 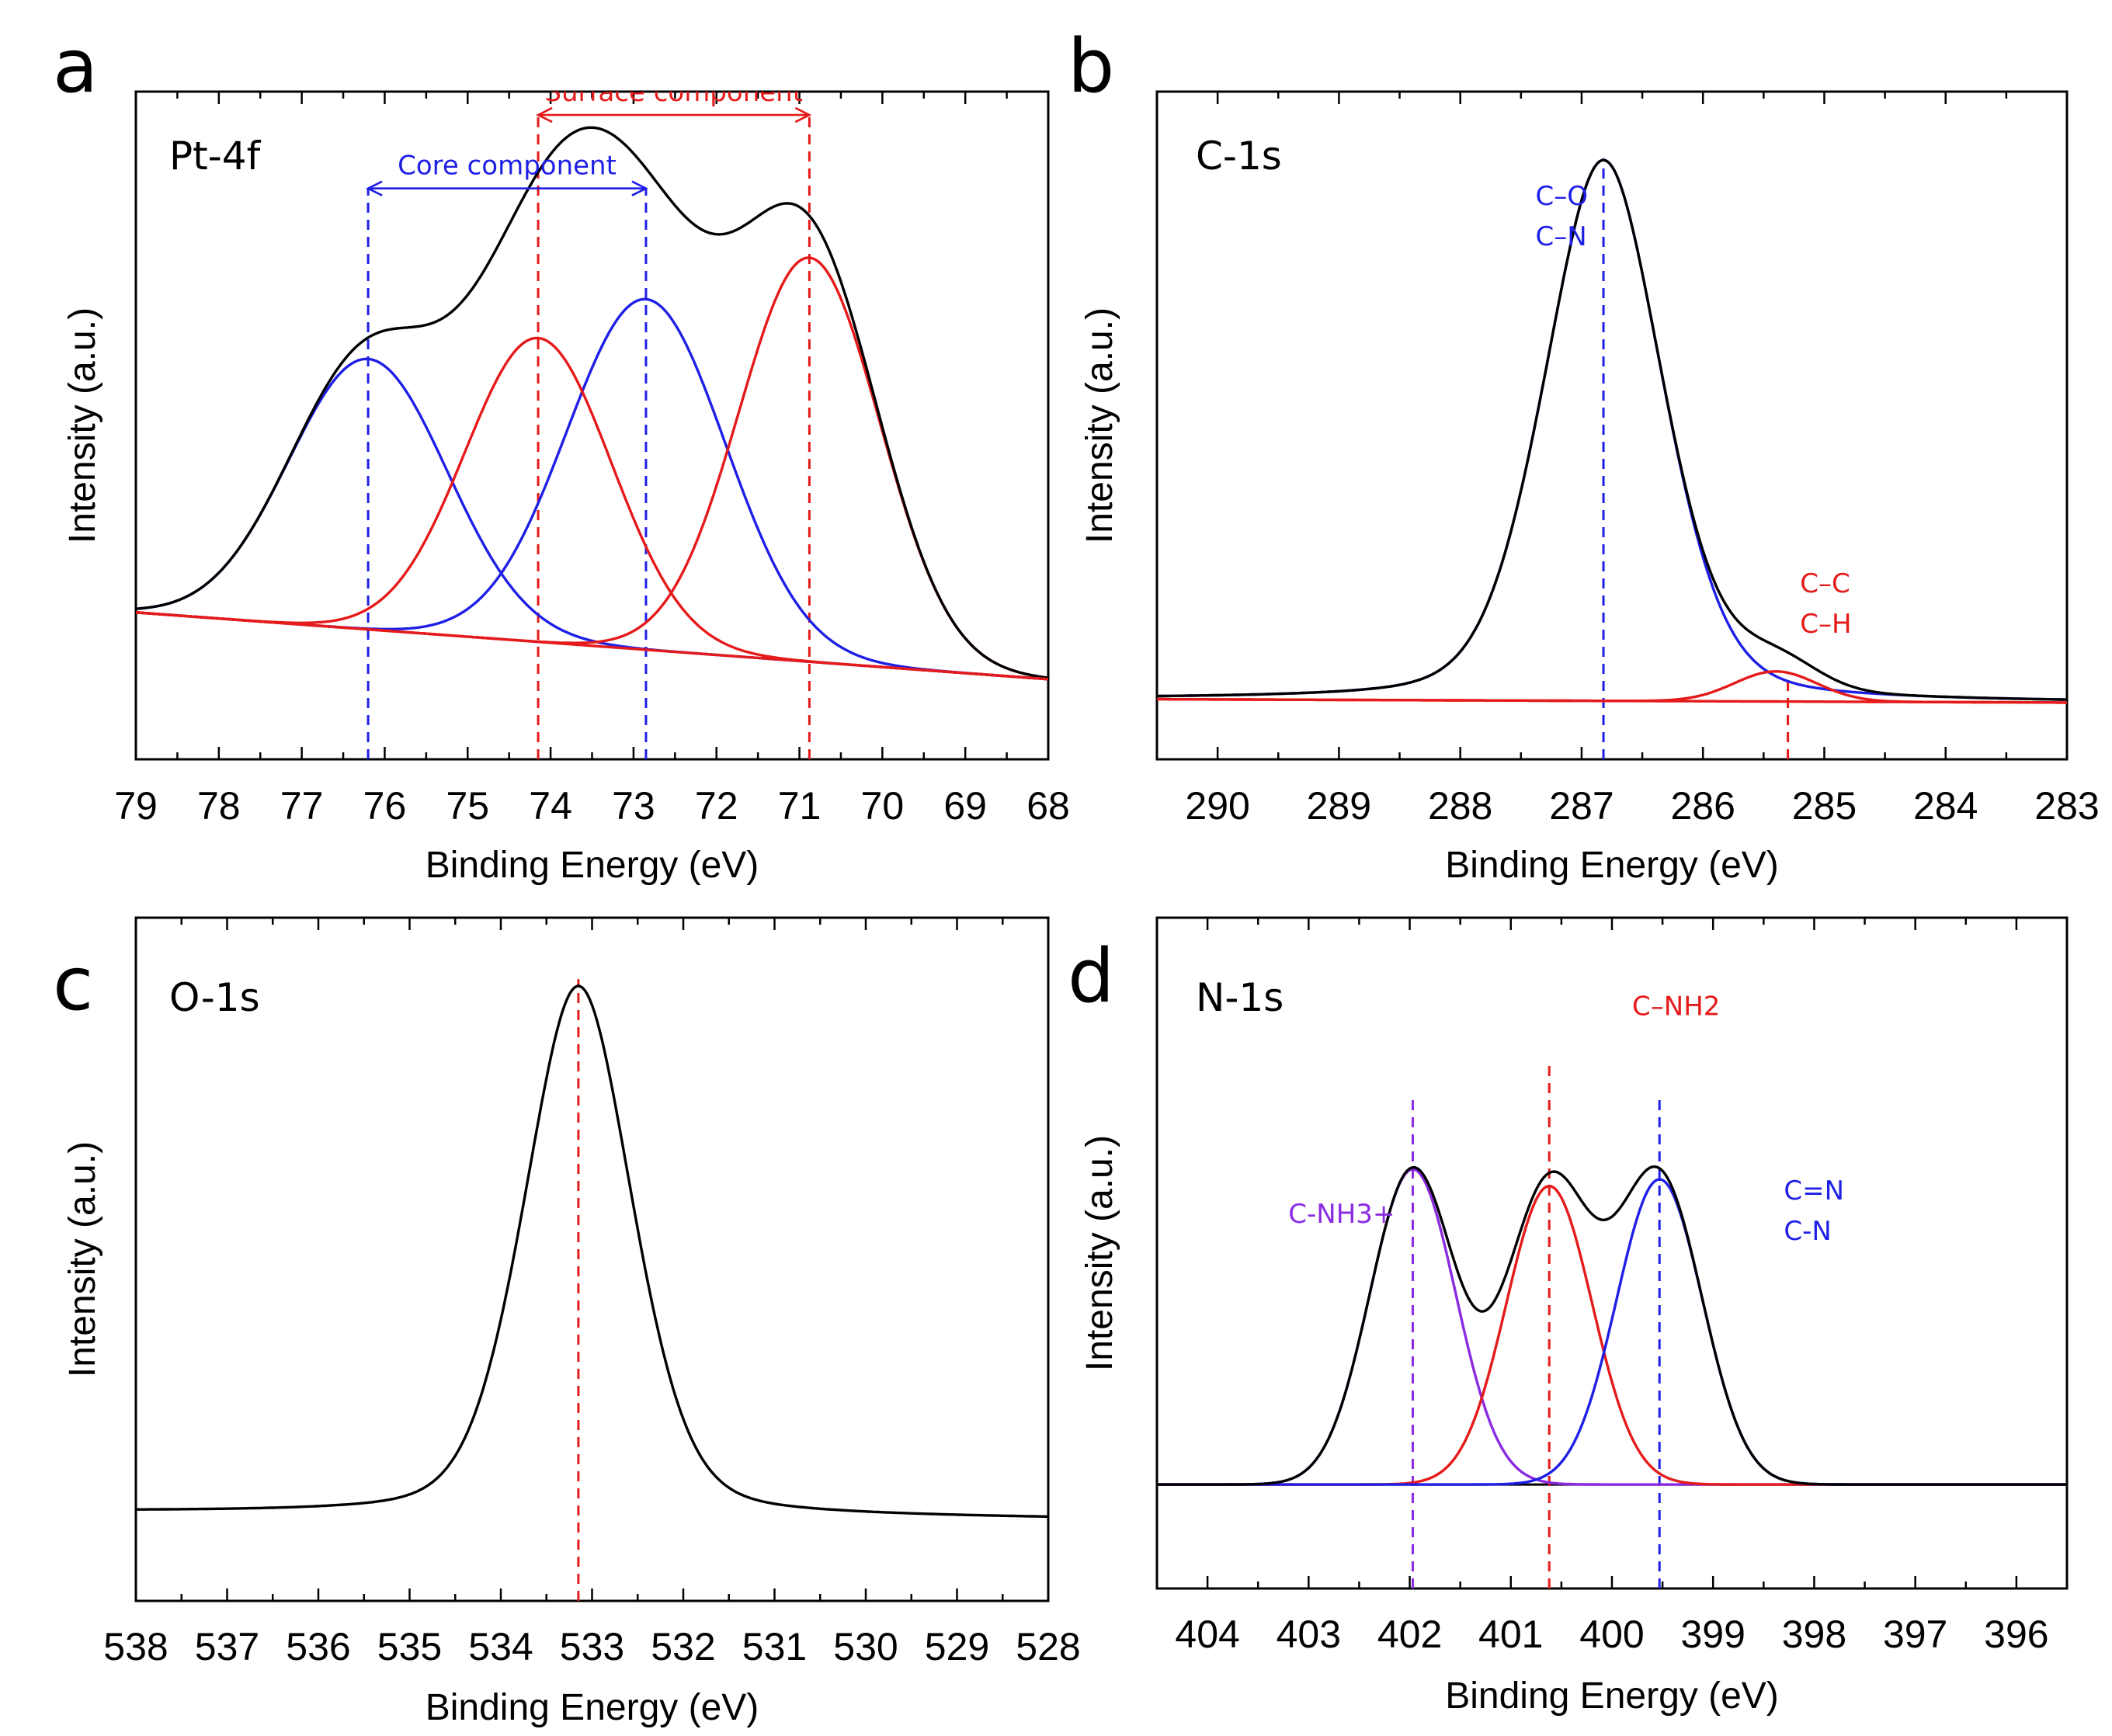 I want to click on x-tick-label-a: 68, so click(x=1048, y=806).